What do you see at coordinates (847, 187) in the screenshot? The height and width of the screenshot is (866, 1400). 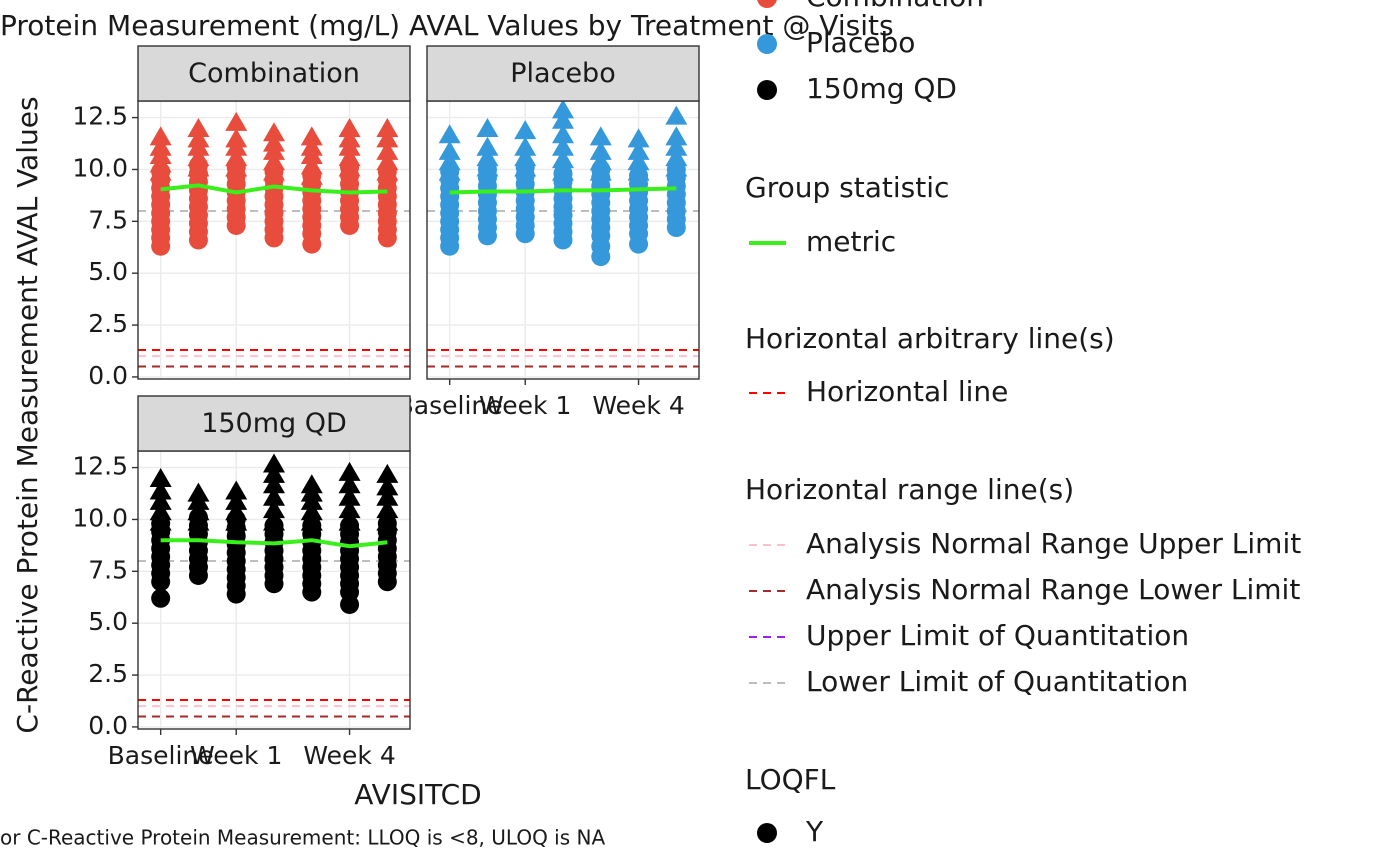 I see `legend-title: Group statistic` at bounding box center [847, 187].